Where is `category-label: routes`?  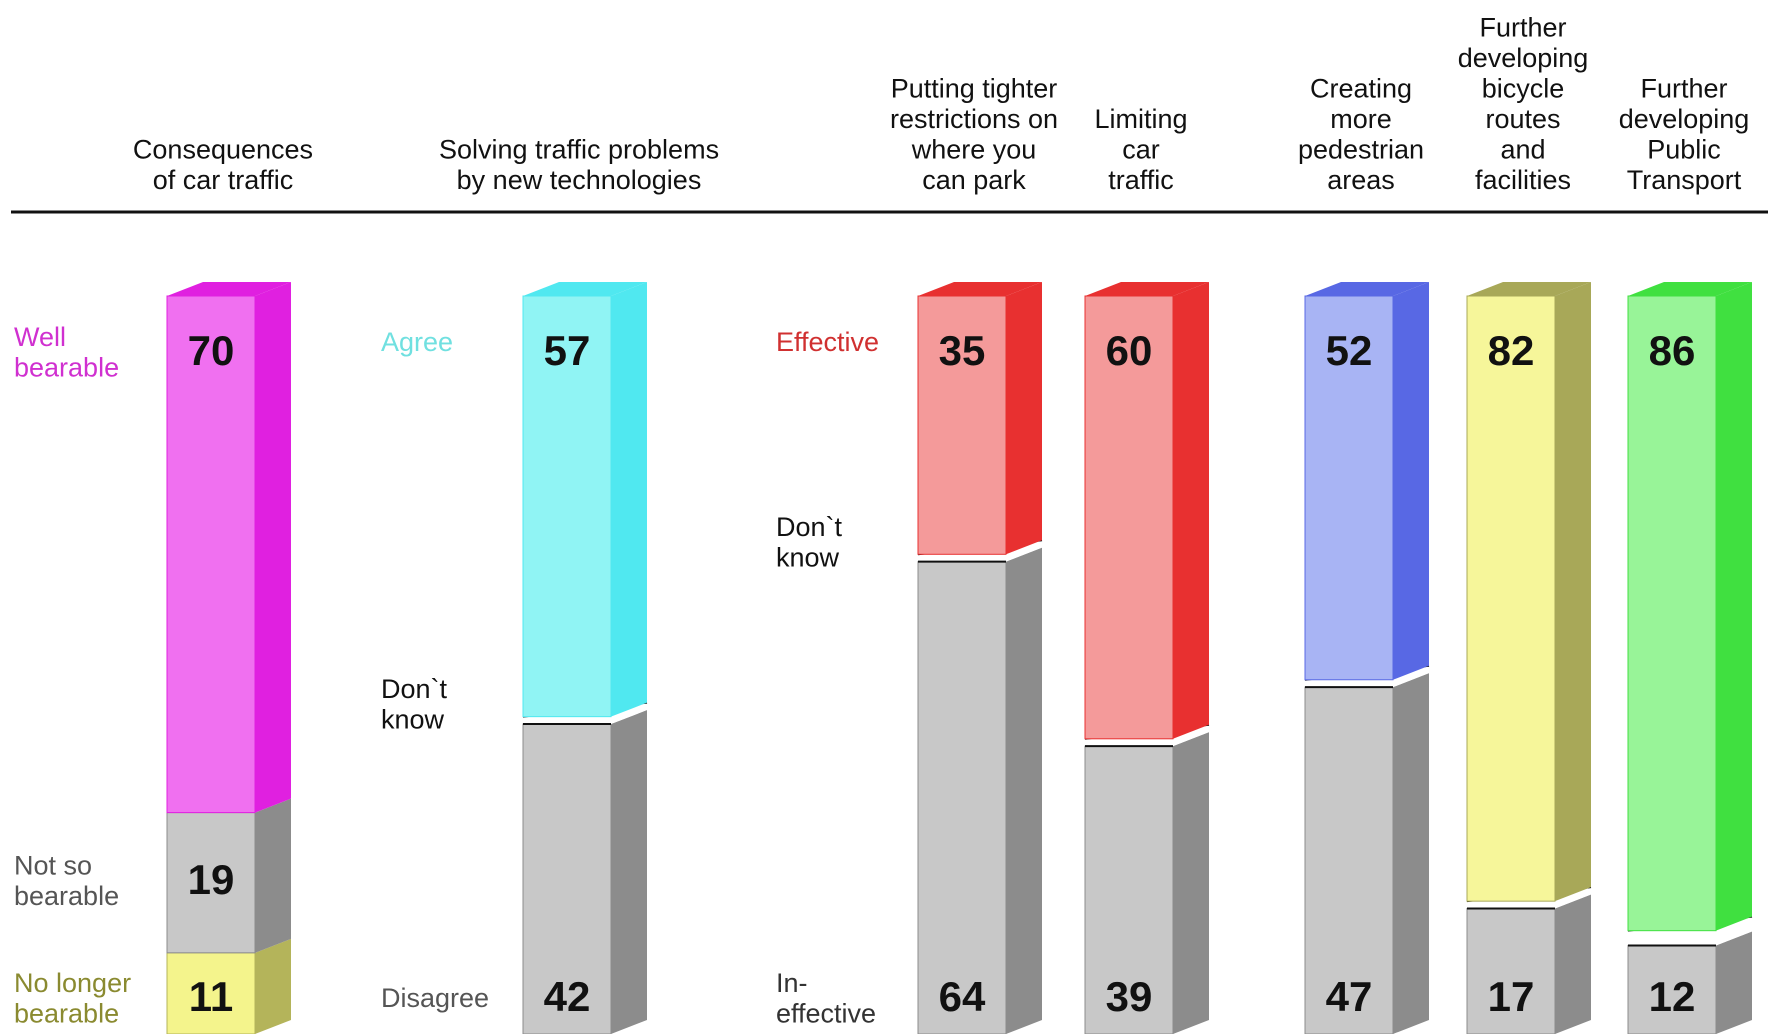
category-label: routes is located at coordinates (1522, 119).